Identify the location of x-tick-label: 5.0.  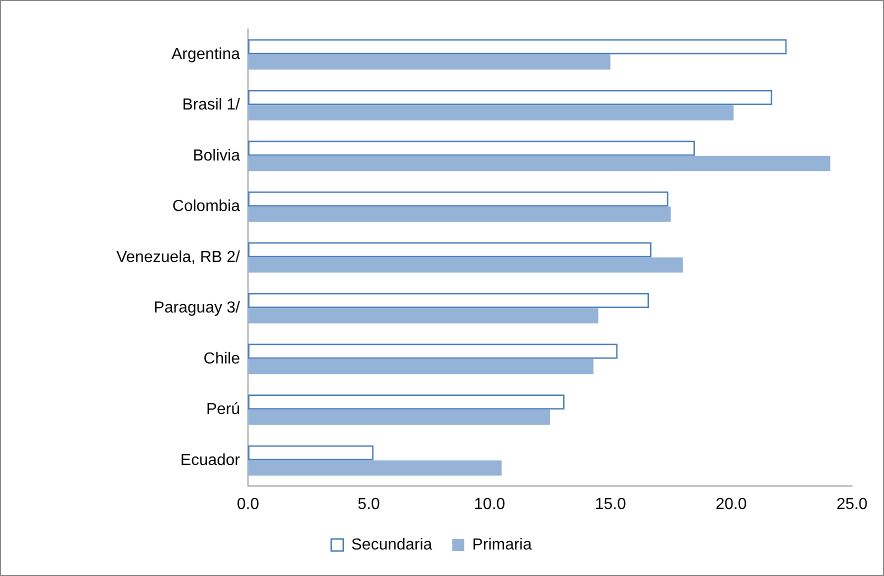
(369, 504).